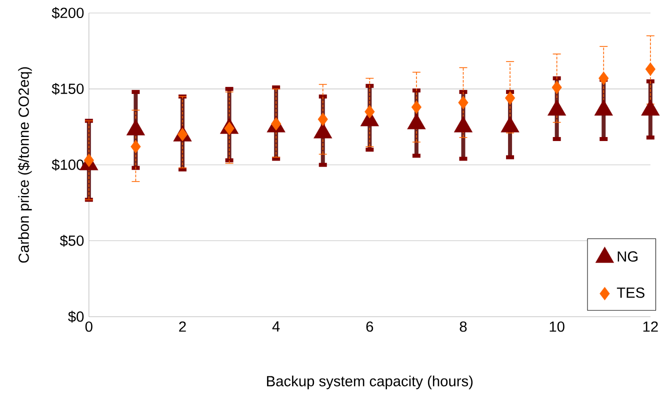  I want to click on x-tick-label: 12, so click(650, 327).